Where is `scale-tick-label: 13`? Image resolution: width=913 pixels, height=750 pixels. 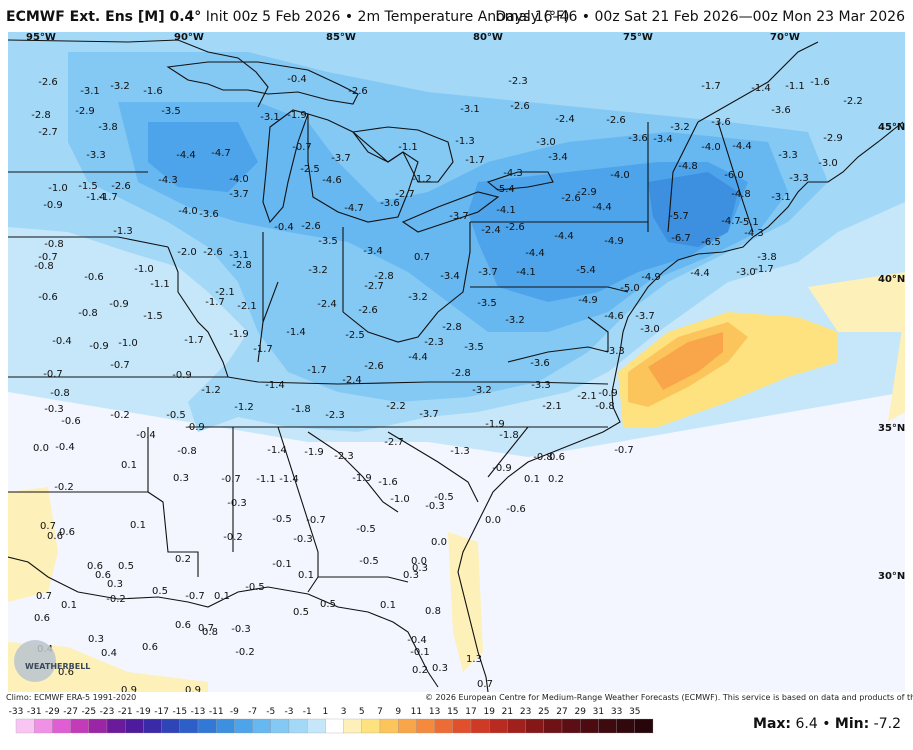 scale-tick-label: 13 is located at coordinates (434, 712).